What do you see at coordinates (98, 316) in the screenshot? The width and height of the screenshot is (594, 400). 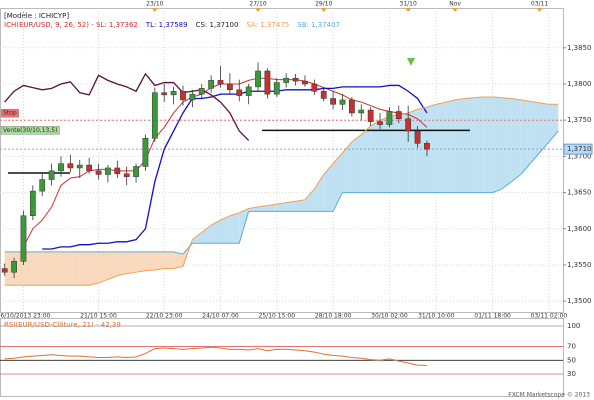 I see `x-tick-label: 21/10 15:00` at bounding box center [98, 316].